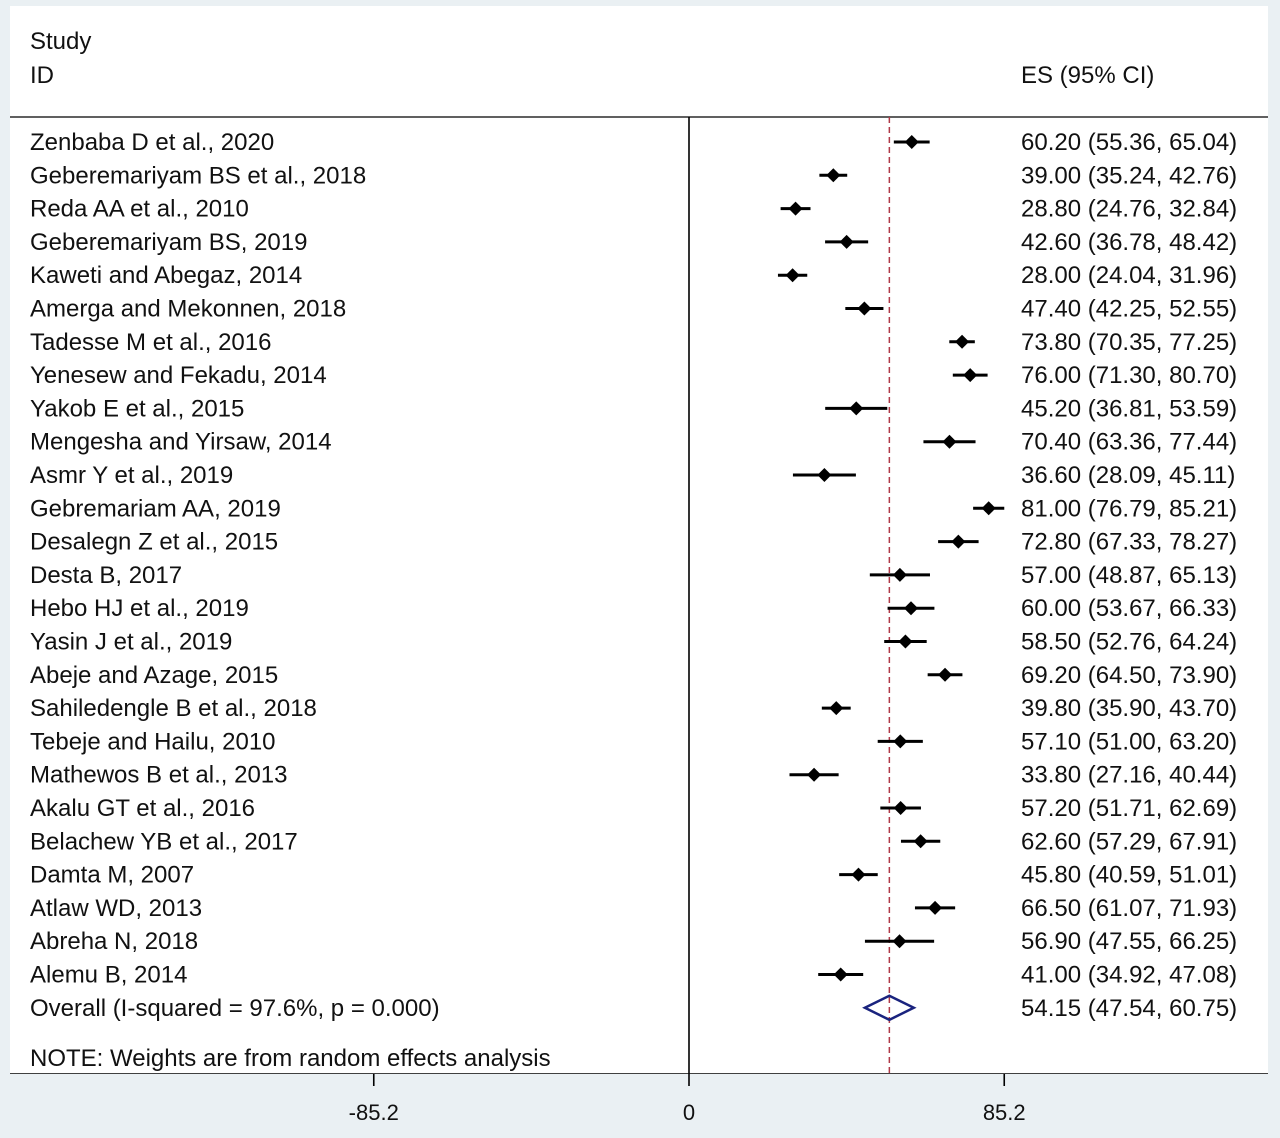  I want to click on study-es-text: 28.80 (24.76, 32.84), so click(1129, 209).